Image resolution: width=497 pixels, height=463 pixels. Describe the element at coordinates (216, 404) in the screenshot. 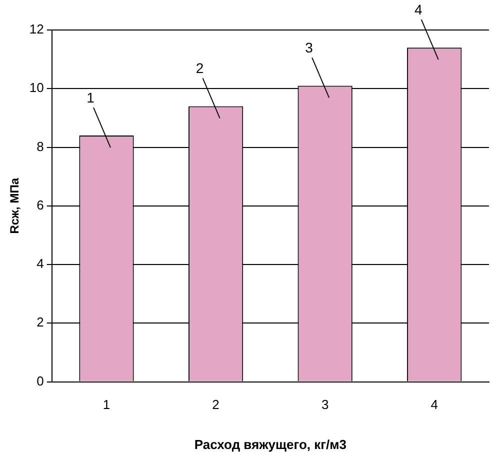

I see `x-tick-label: 2` at that location.